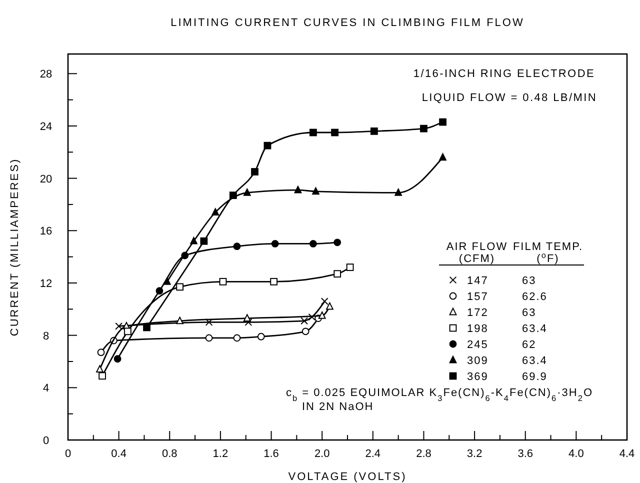 This screenshot has width=640, height=483. What do you see at coordinates (529, 345) in the screenshot?
I see `annotation: 62` at bounding box center [529, 345].